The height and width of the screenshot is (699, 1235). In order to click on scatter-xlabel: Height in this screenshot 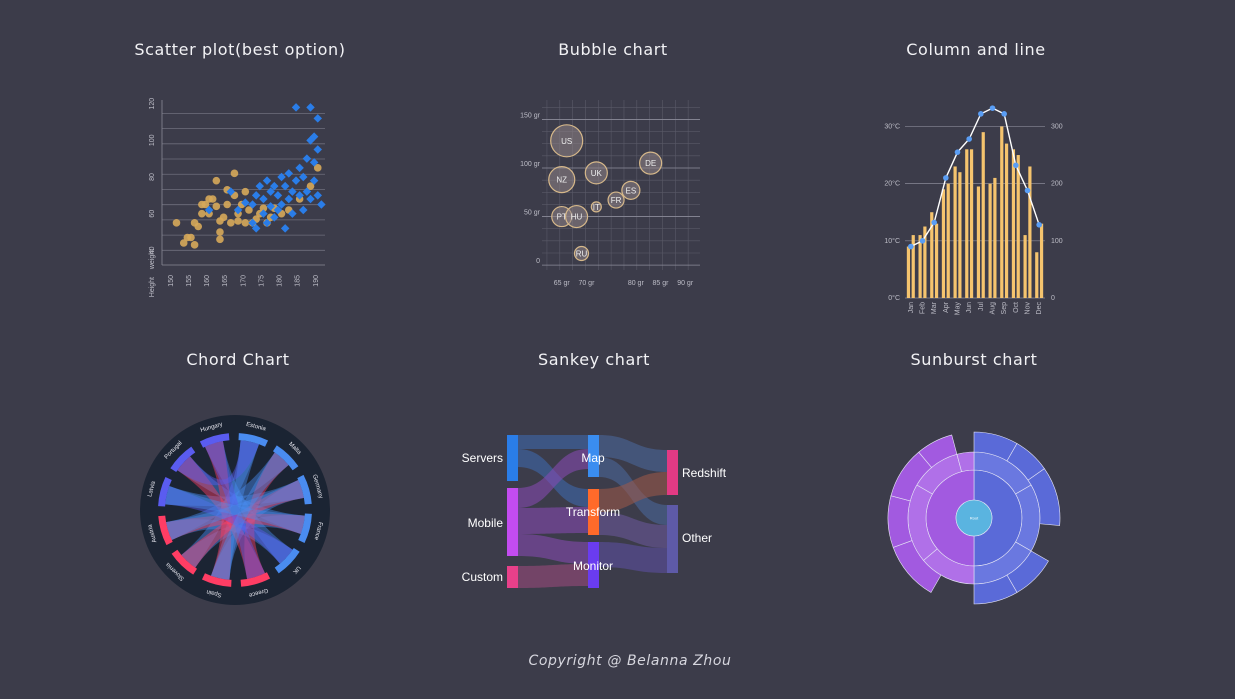, I will do `click(152, 287)`.